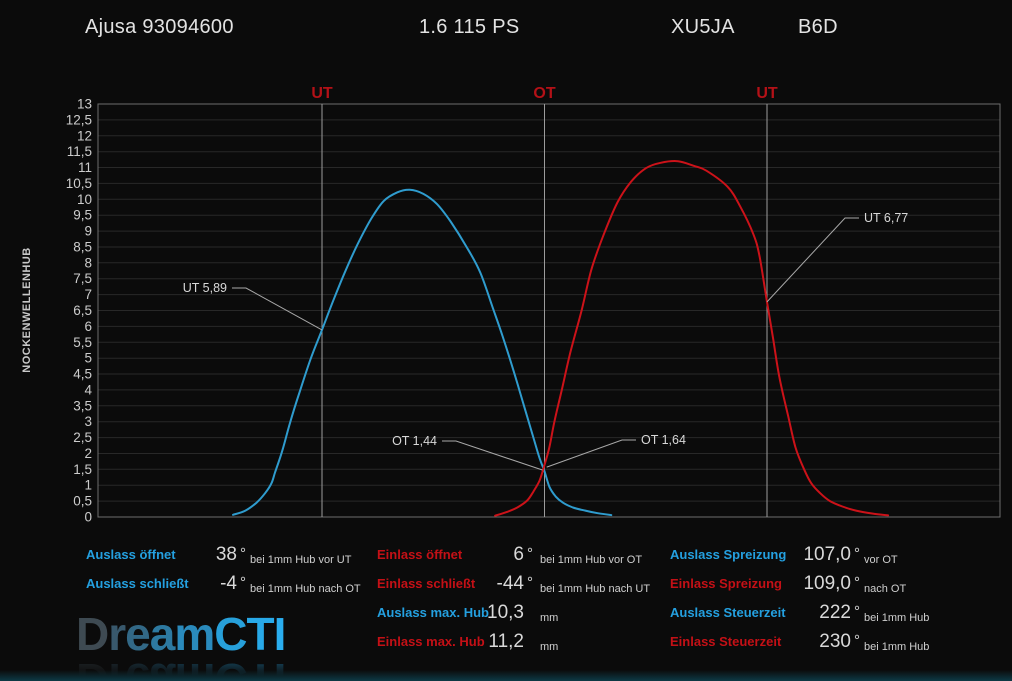 The height and width of the screenshot is (681, 1012). Describe the element at coordinates (88, 326) in the screenshot. I see `y-tick-label: 6` at that location.